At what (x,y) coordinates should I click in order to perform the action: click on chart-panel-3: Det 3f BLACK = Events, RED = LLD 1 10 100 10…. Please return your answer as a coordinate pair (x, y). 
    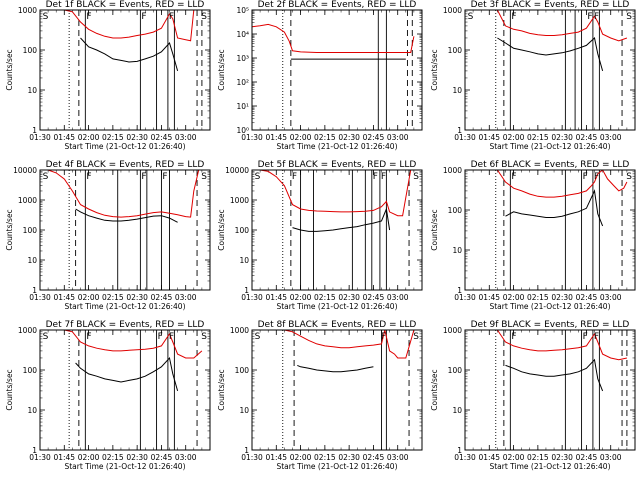
    Looking at the image, I should click on (533, 75).